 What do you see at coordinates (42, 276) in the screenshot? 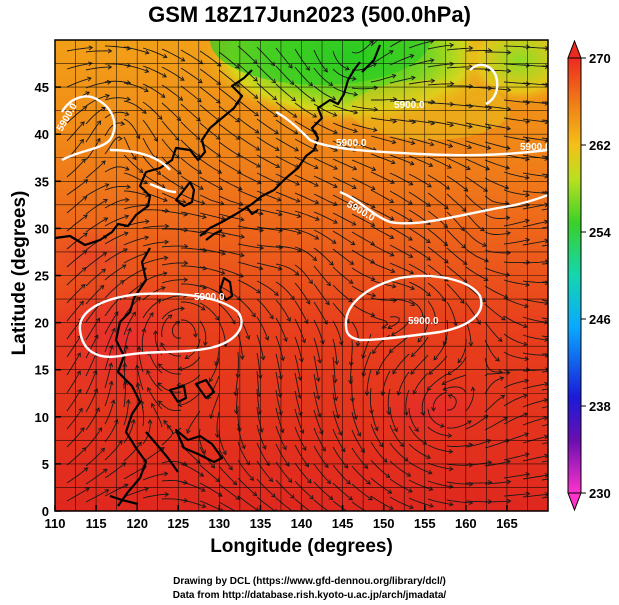
I see `y-tick-label: 25` at bounding box center [42, 276].